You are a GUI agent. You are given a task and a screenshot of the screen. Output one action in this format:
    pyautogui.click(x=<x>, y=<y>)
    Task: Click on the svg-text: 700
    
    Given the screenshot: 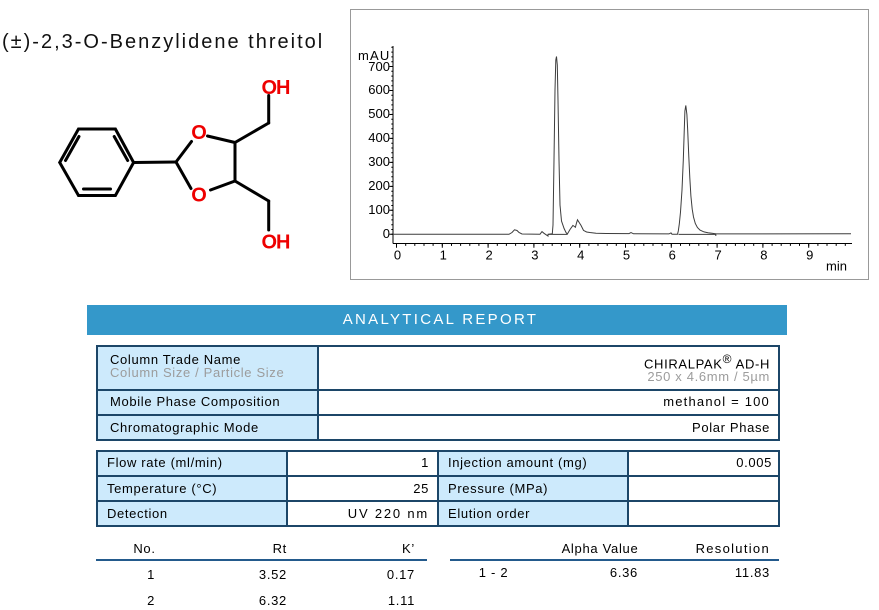 What is the action you would take?
    pyautogui.click(x=379, y=66)
    